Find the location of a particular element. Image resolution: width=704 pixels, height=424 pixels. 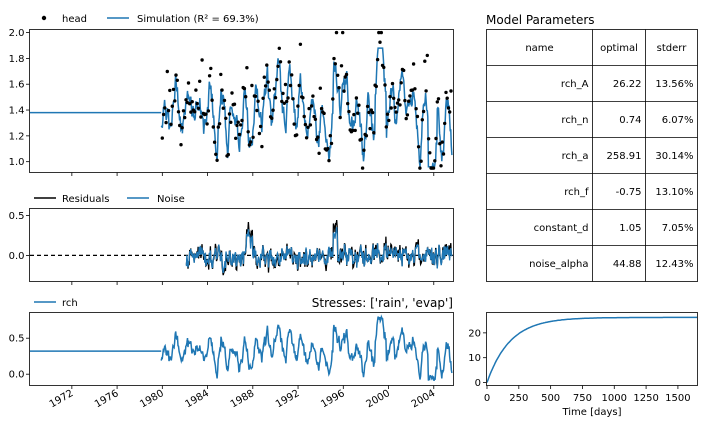

contribution-x-axis: 1972 1976 1980 1984 1988 1992 1996 2000 2004 is located at coordinates (242, 397).